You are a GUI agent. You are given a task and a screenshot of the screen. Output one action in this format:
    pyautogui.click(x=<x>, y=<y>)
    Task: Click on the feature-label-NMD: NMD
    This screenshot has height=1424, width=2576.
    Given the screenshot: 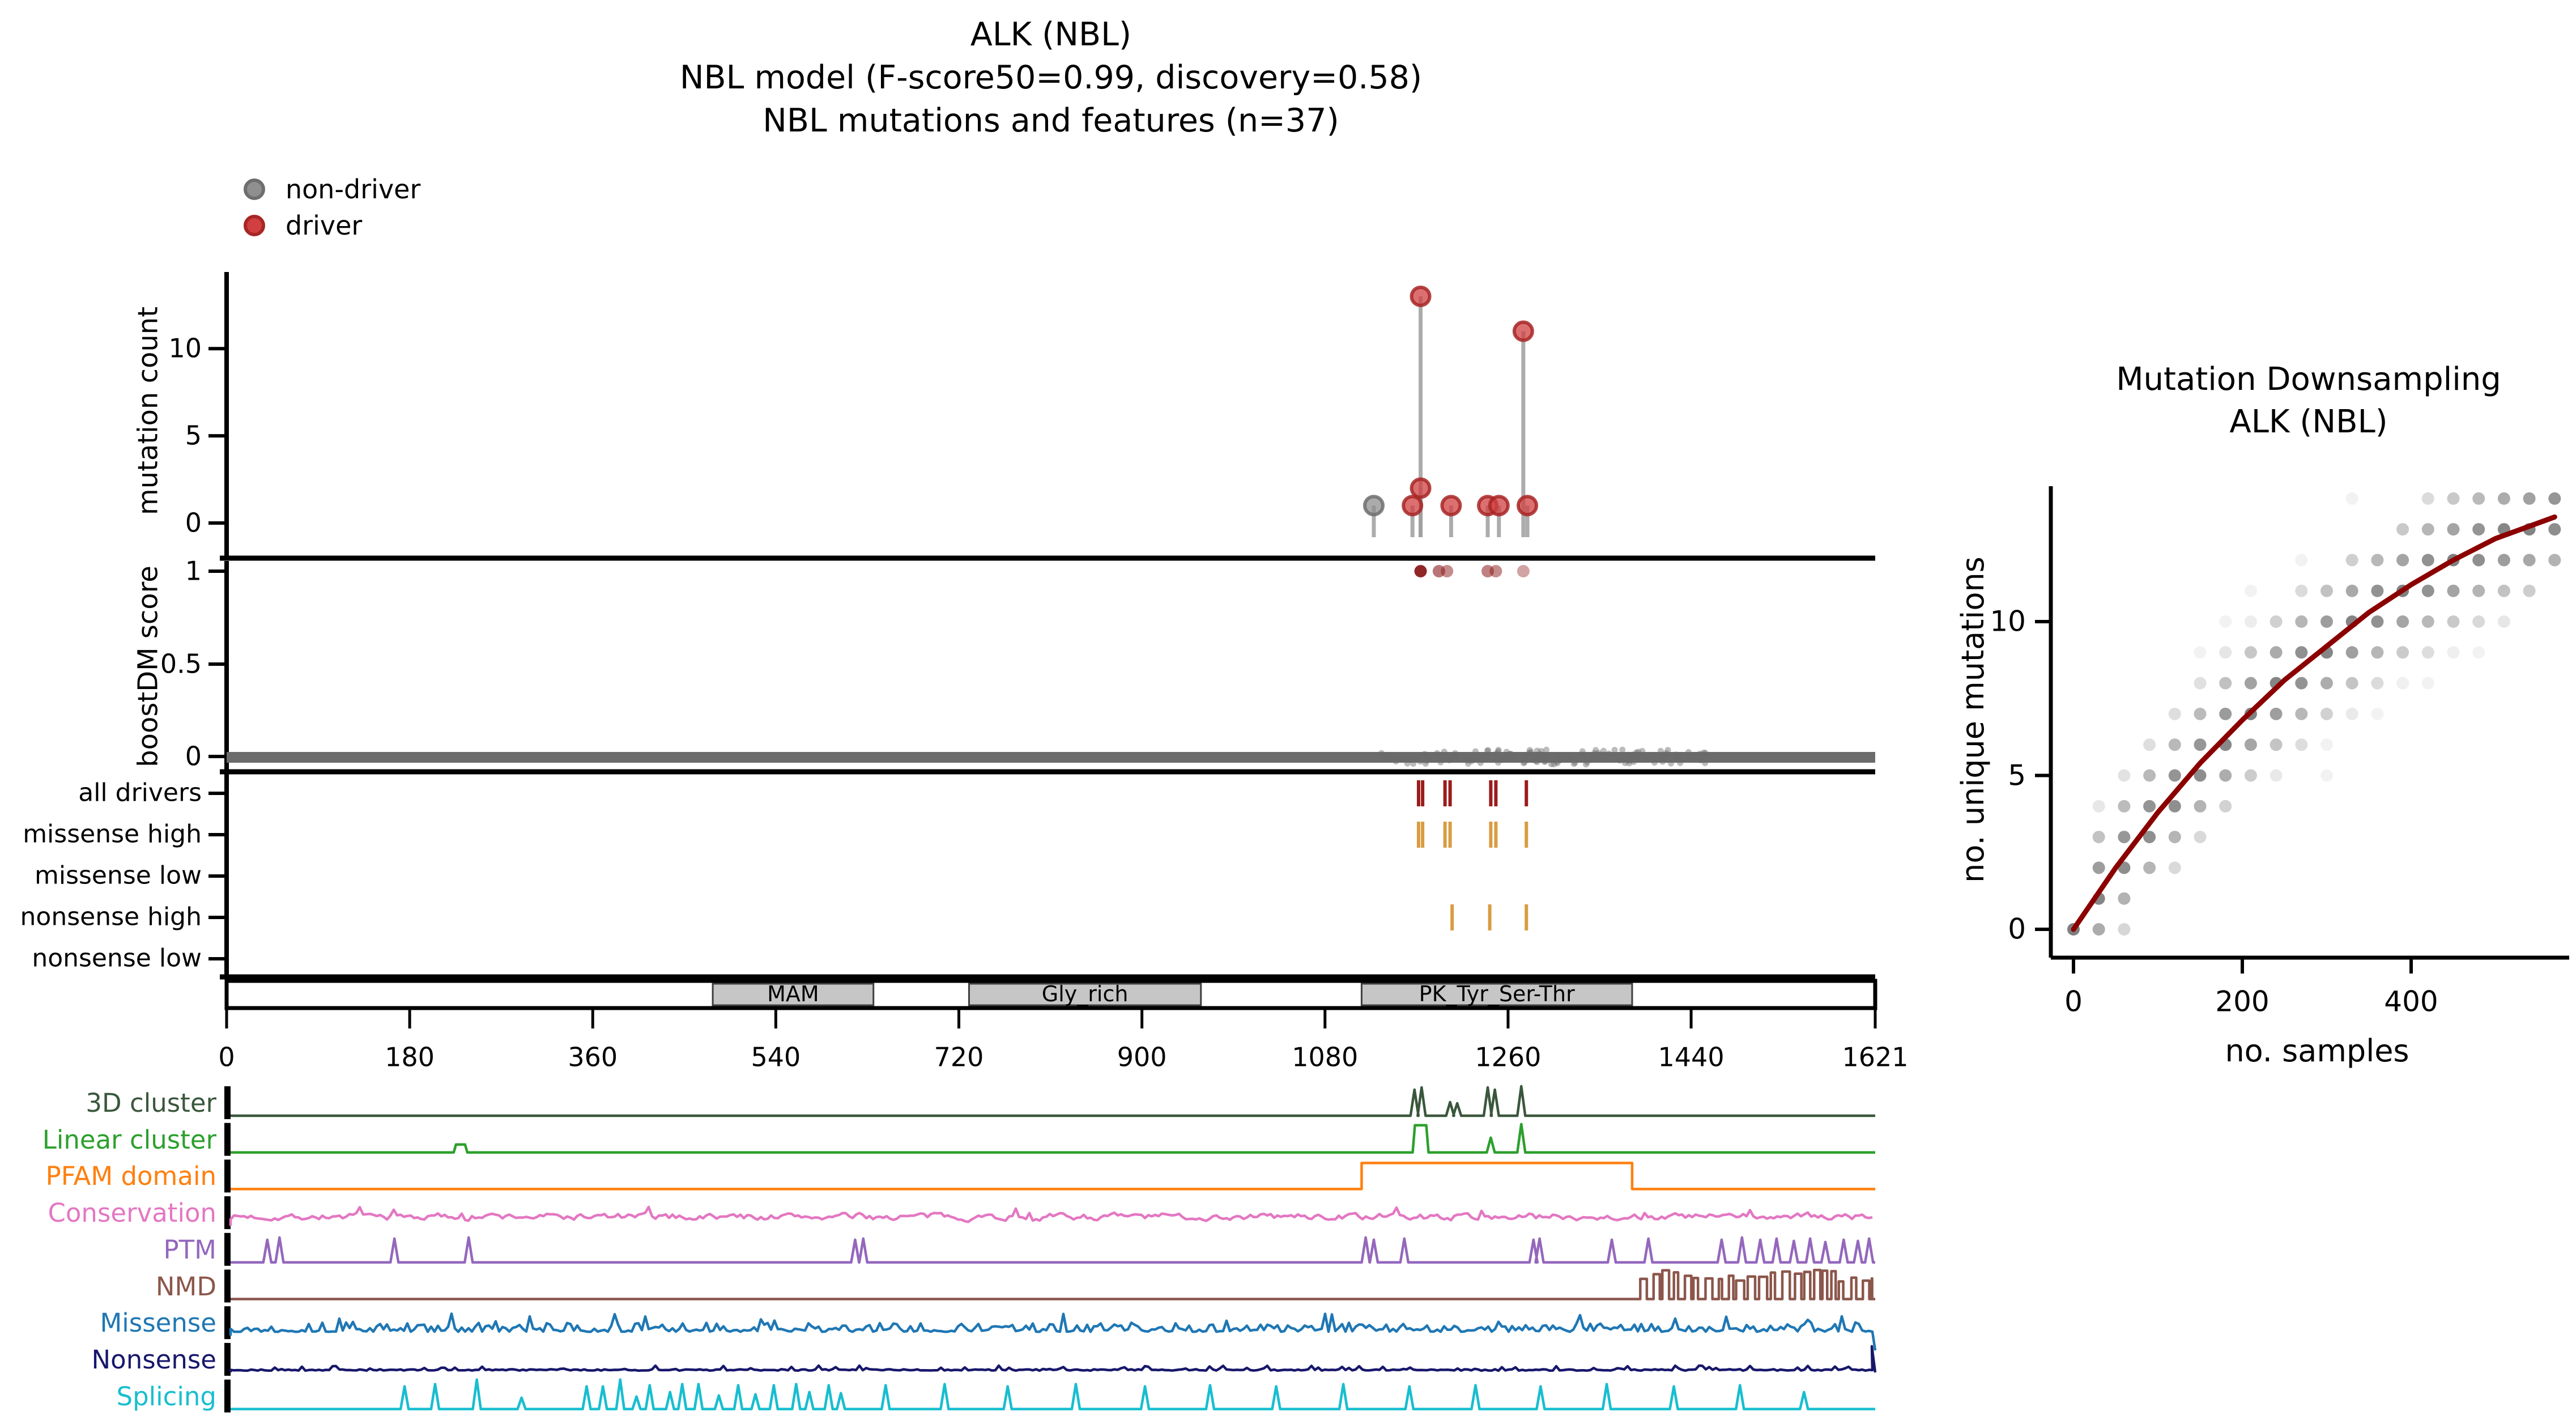 What is the action you would take?
    pyautogui.click(x=185, y=1286)
    